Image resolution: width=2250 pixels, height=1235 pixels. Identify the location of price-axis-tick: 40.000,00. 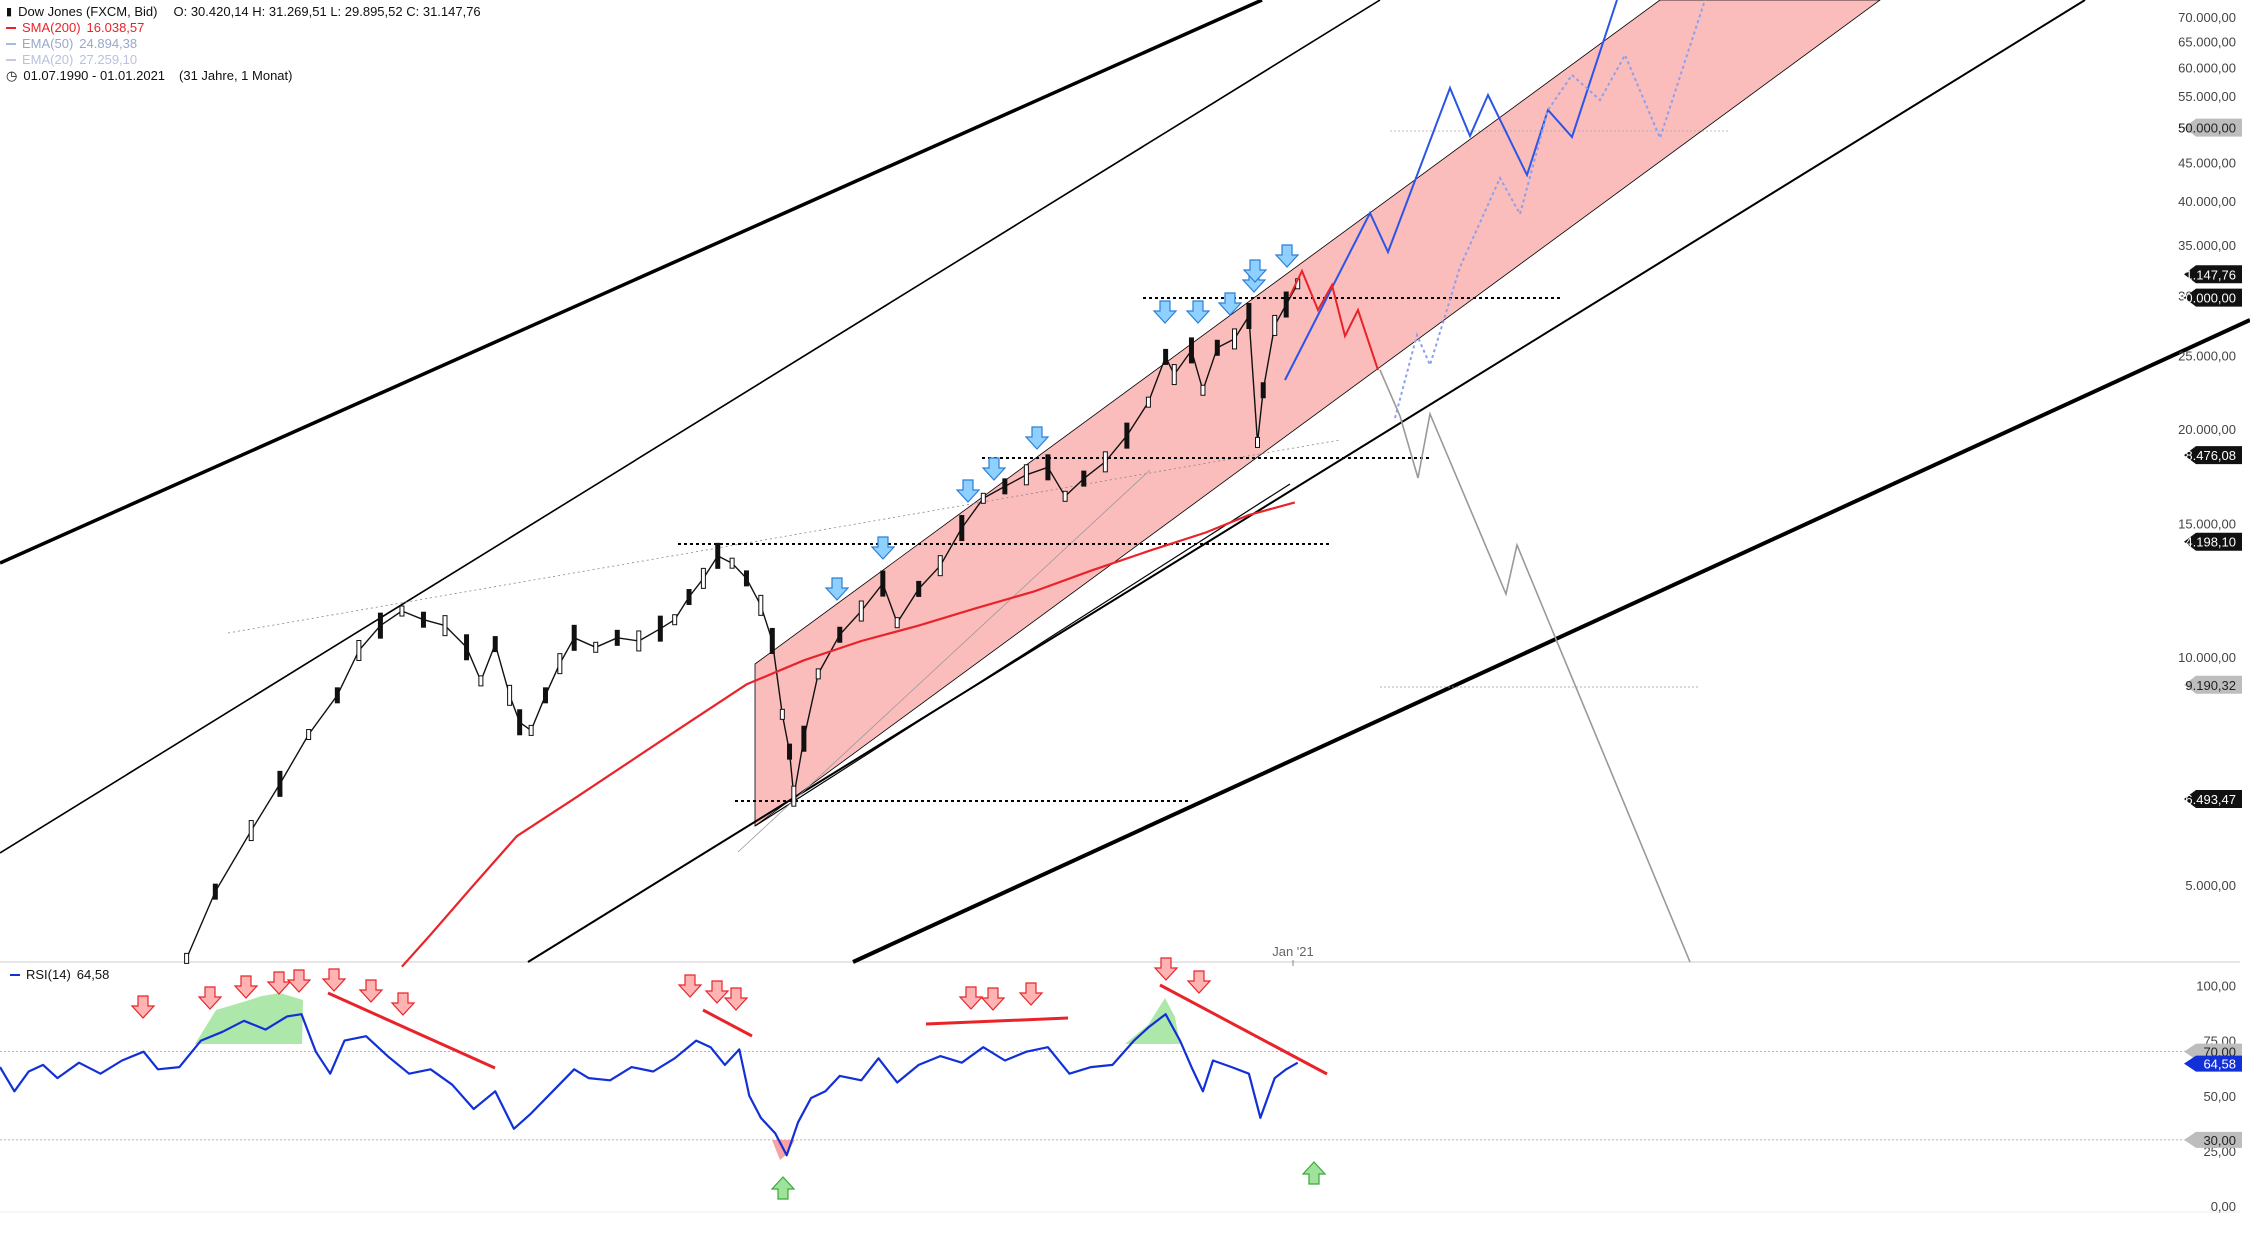
(2207, 201).